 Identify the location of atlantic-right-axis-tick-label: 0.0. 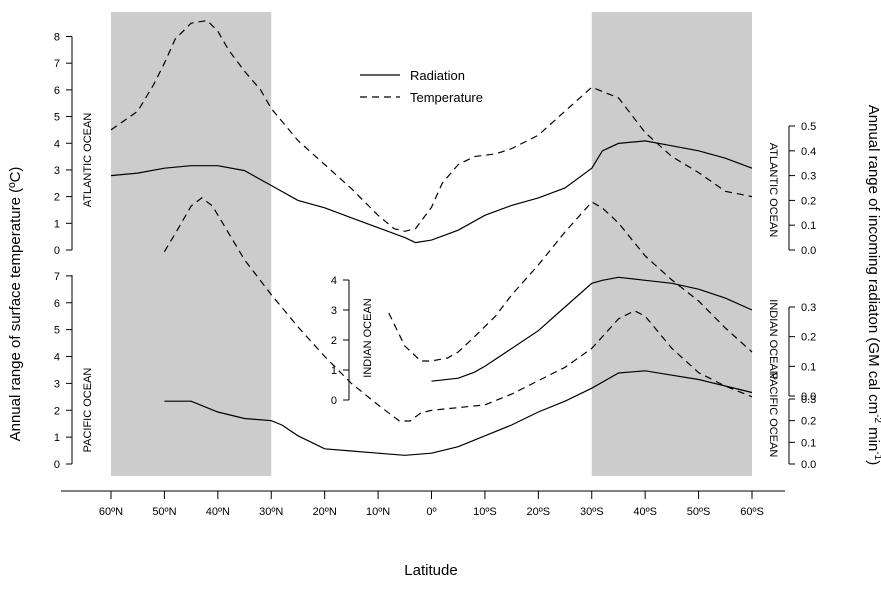
(808, 251).